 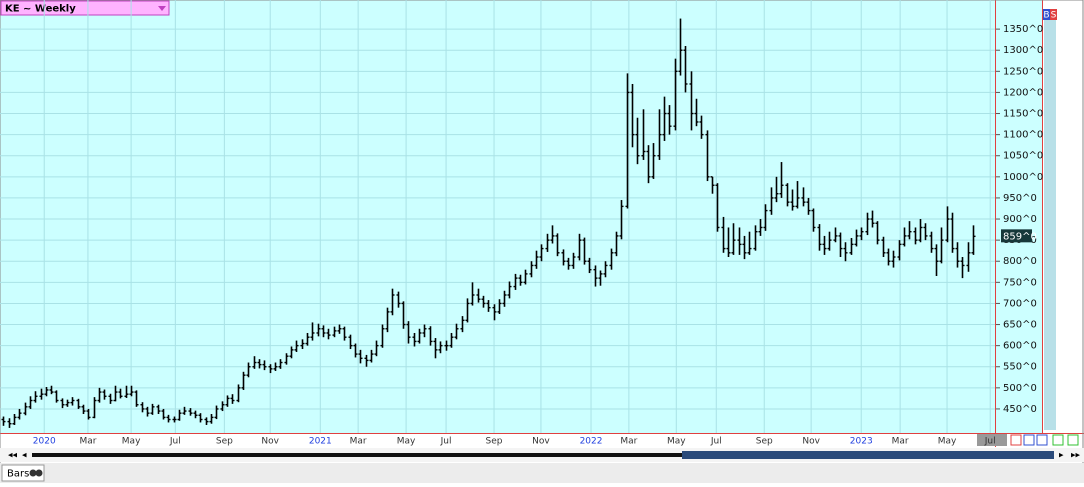 I want to click on scroll-first: ◂◂, so click(x=13, y=456).